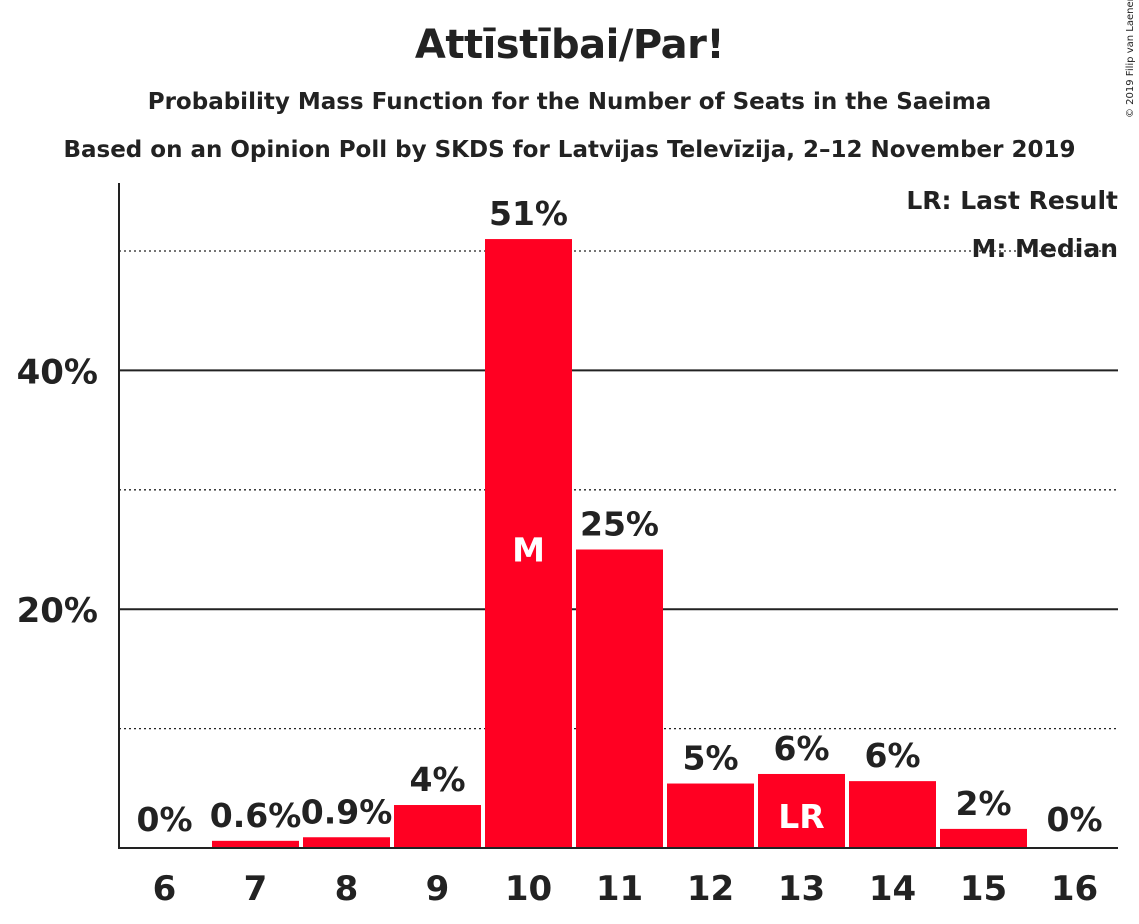 The width and height of the screenshot is (1139, 924). Describe the element at coordinates (437, 779) in the screenshot. I see `data-label: 4%` at that location.